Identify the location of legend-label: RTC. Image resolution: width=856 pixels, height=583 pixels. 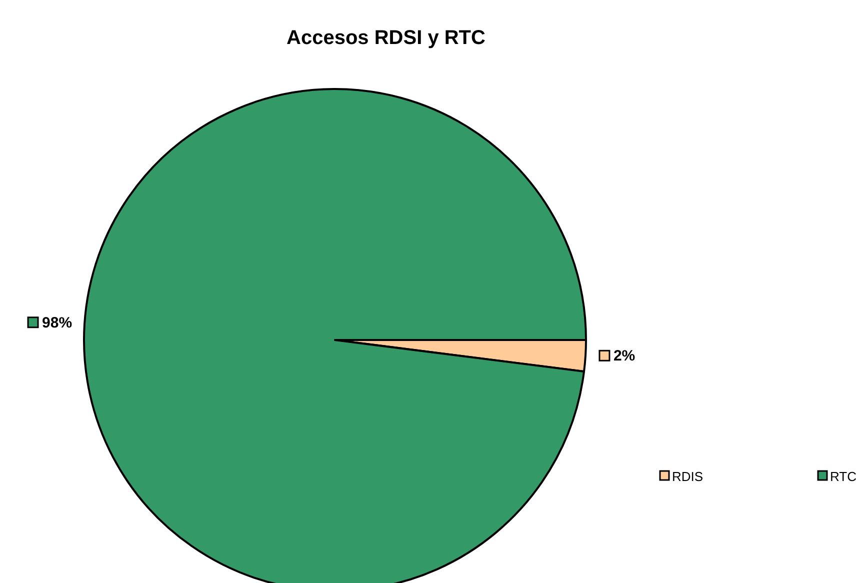
(843, 476).